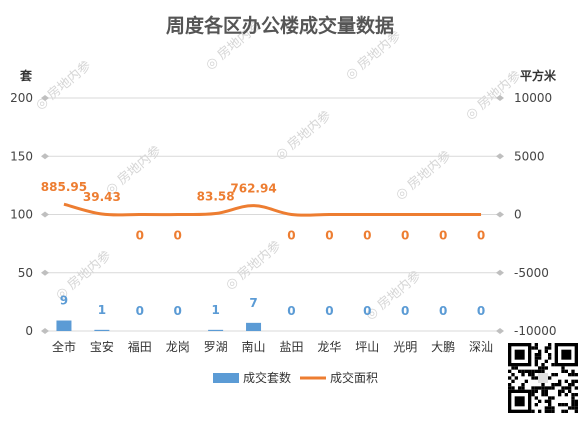  I want to click on qr-code-icon, so click(543, 378).